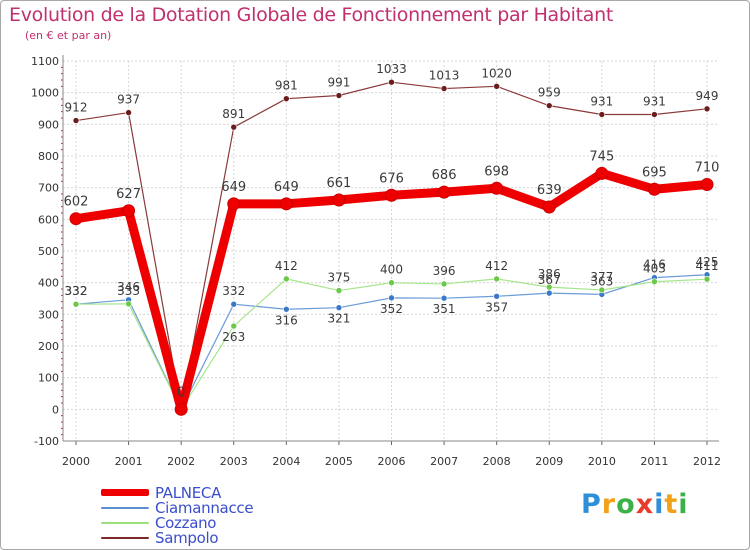  I want to click on legend-item: Ciamannacce, so click(177, 507).